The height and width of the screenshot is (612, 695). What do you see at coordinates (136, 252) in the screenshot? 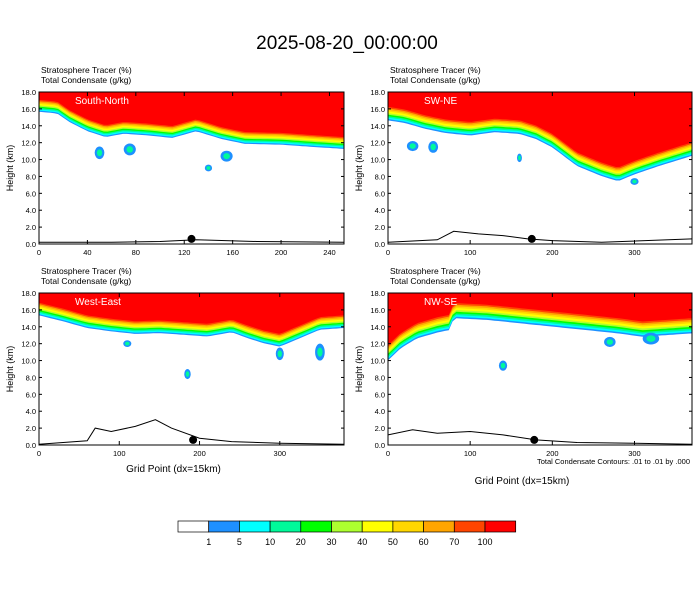
I see `x-tick-label: 80` at bounding box center [136, 252].